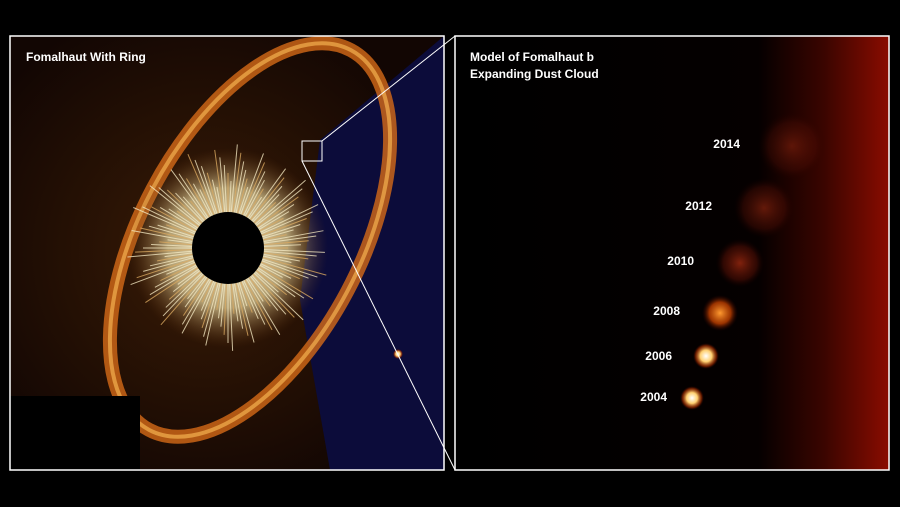 Image resolution: width=900 pixels, height=507 pixels. Describe the element at coordinates (680, 261) in the screenshot. I see `year-label: 2010` at that location.